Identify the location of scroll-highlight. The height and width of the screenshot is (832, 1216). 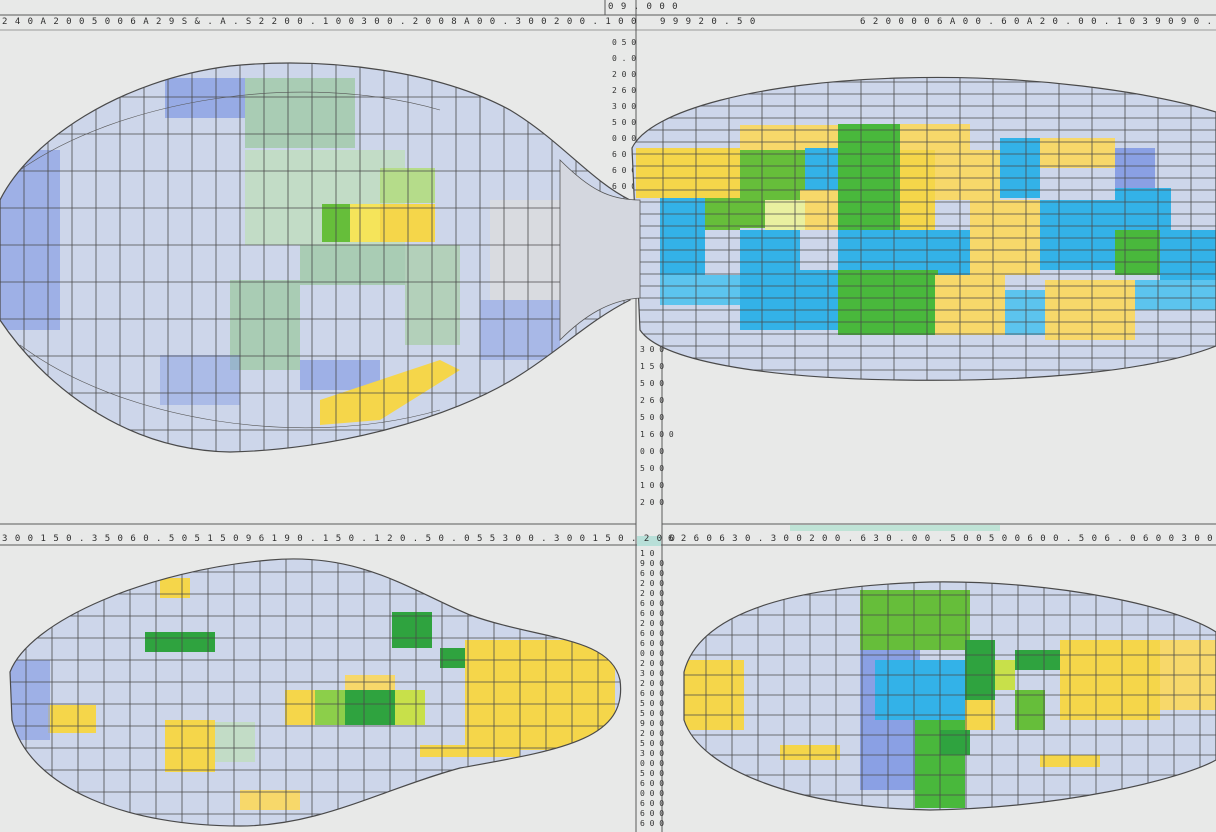
(895, 528).